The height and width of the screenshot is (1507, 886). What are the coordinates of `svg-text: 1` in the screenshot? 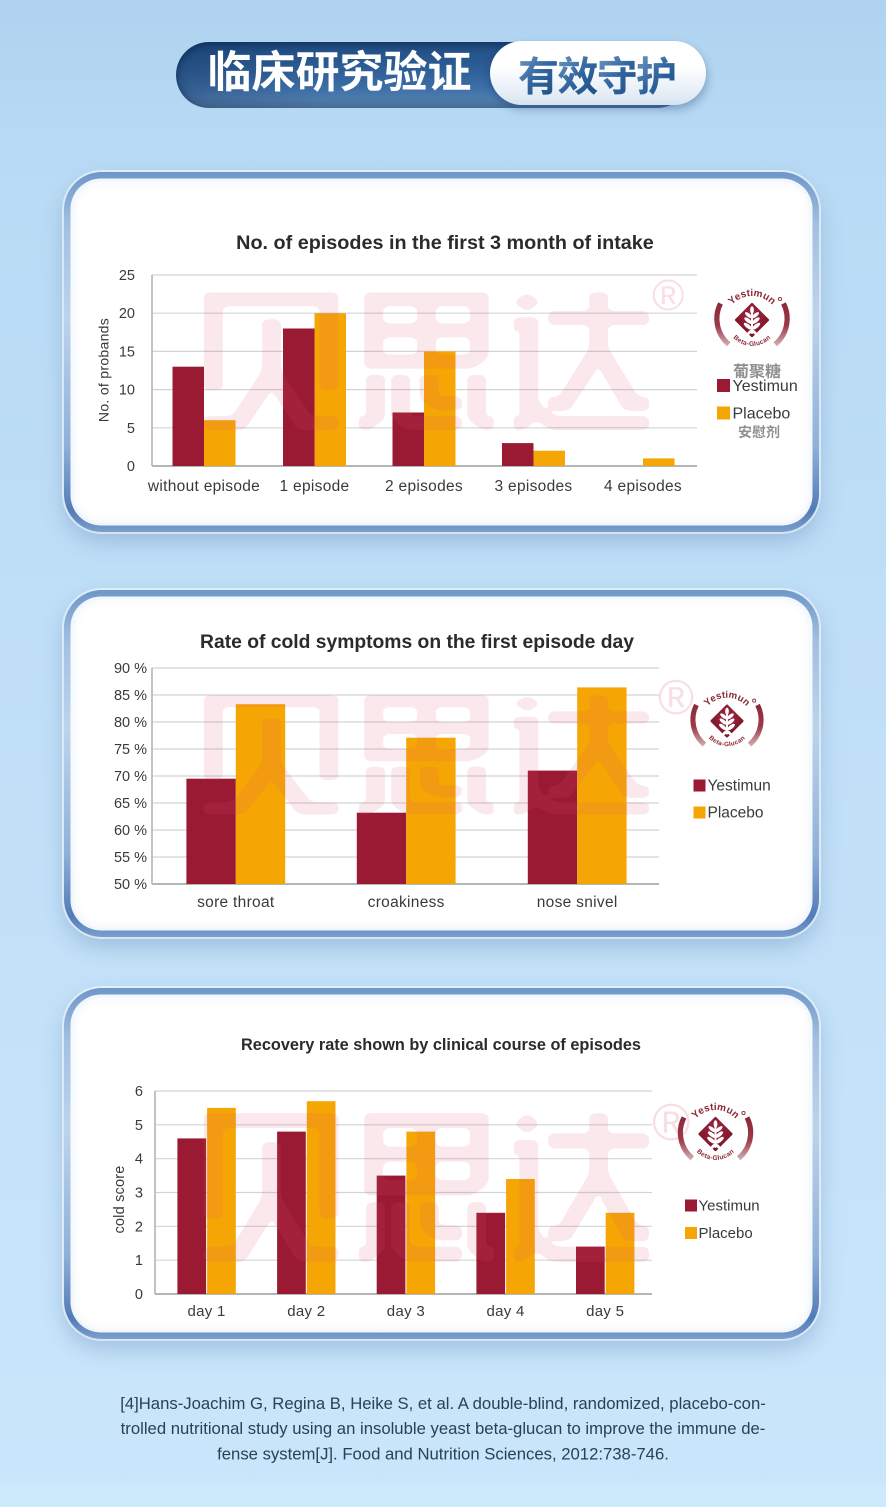 It's located at (139, 1261).